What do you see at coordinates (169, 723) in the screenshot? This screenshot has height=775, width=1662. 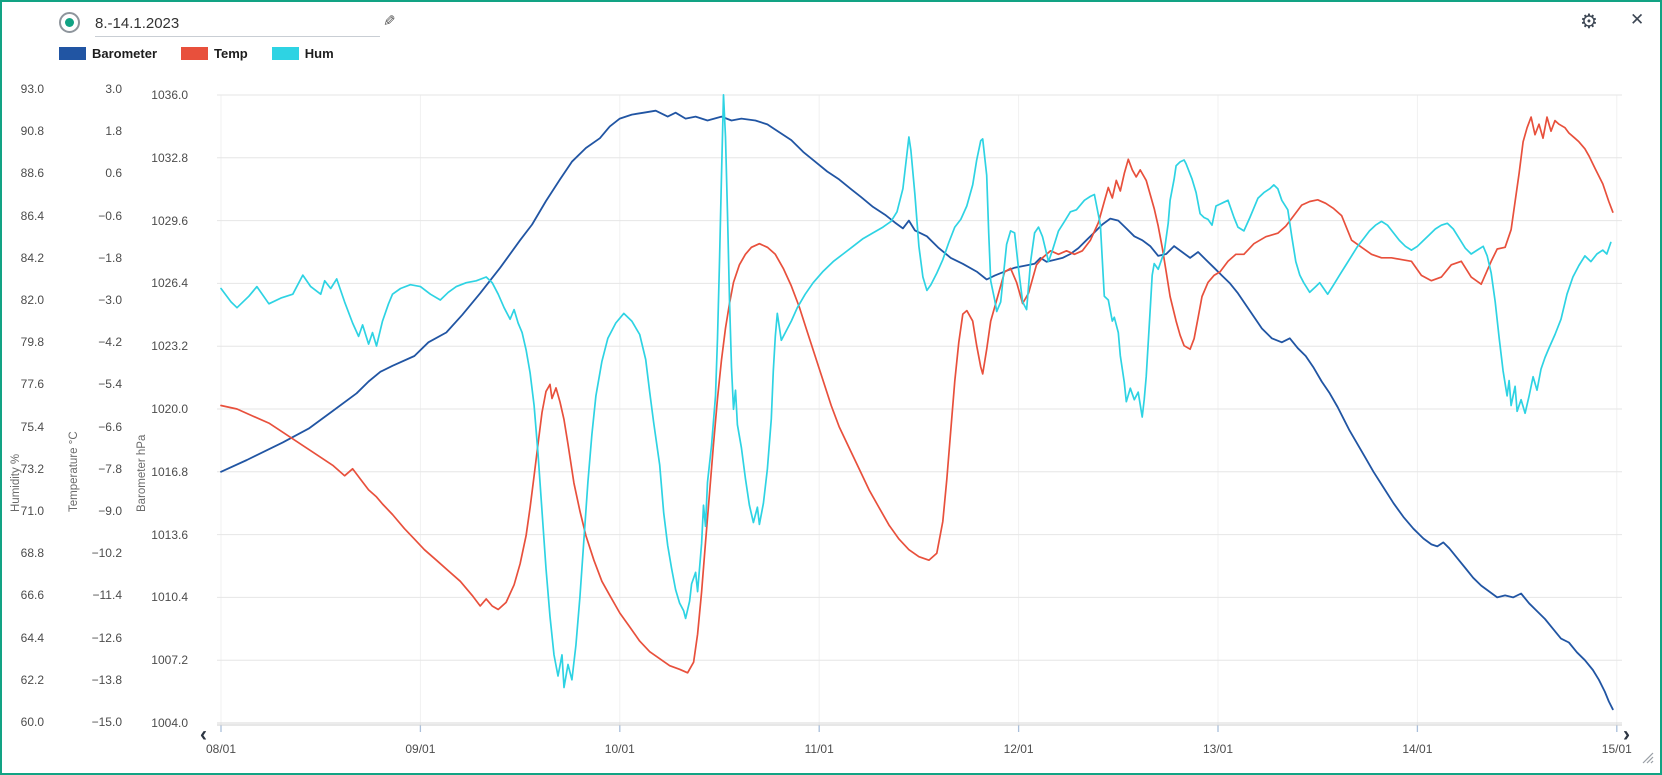 I see `barometer-tick-label: 1004.0` at bounding box center [169, 723].